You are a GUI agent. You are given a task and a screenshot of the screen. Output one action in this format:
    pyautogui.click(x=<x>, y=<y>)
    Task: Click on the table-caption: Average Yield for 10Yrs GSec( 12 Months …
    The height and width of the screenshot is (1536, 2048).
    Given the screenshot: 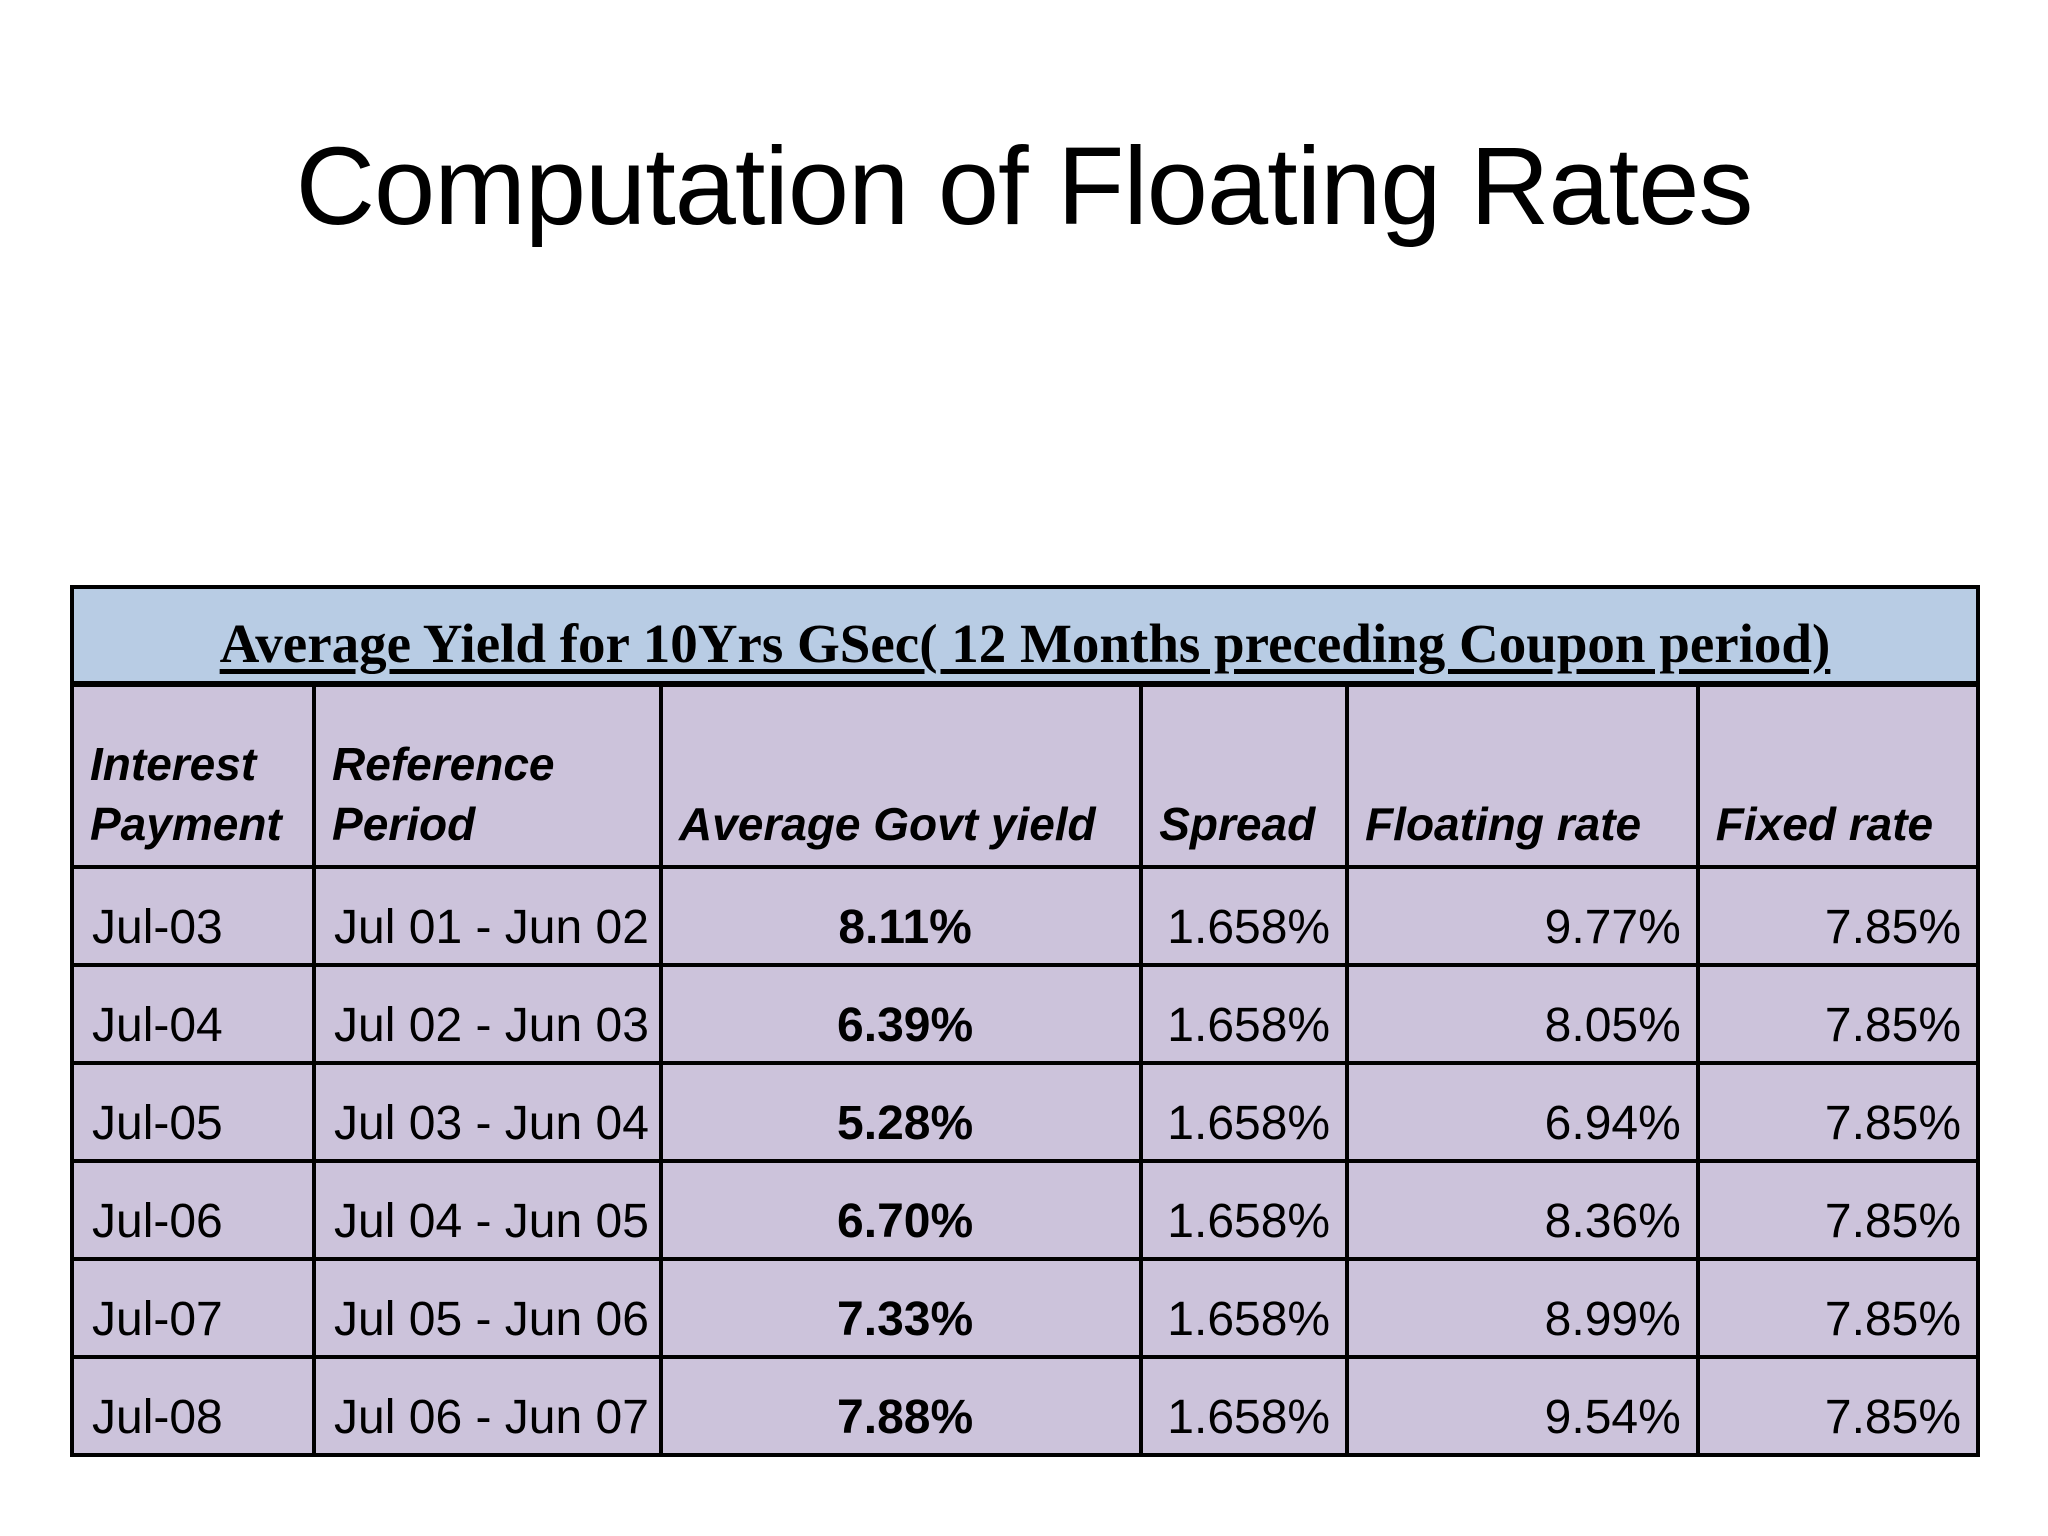 What is the action you would take?
    pyautogui.click(x=1025, y=643)
    